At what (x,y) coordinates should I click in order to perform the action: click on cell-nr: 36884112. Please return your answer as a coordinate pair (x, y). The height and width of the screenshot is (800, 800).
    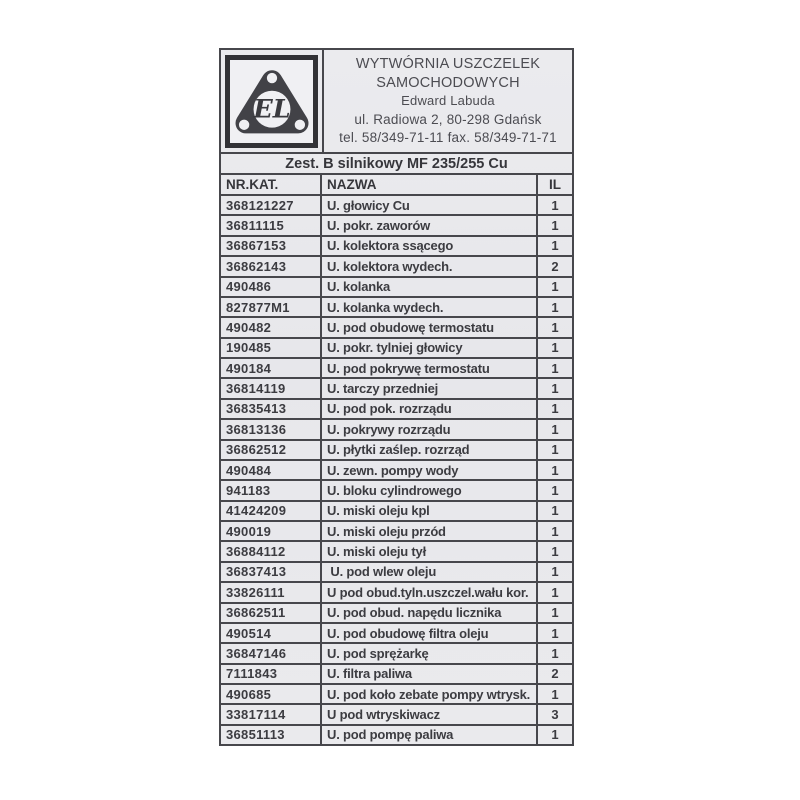
    Looking at the image, I should click on (271, 551).